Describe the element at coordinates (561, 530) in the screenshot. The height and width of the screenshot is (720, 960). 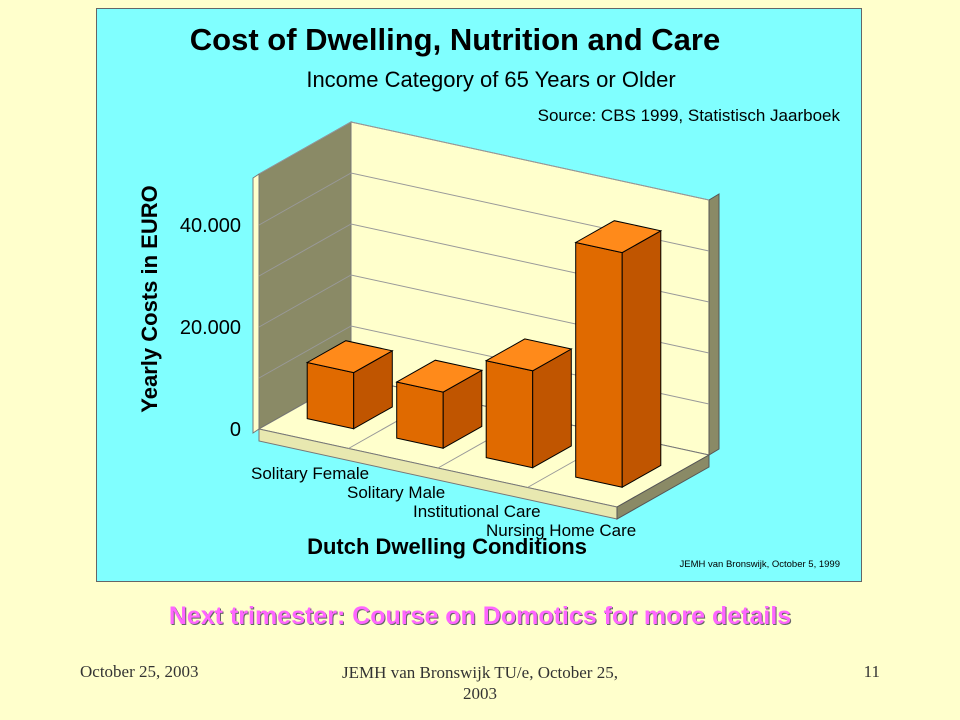
I see `category-label: Nursing Home Care` at that location.